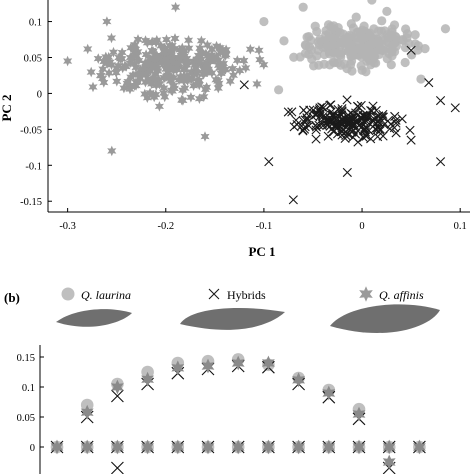  What do you see at coordinates (460, 226) in the screenshot?
I see `x-tick-label: 0.1` at bounding box center [460, 226].